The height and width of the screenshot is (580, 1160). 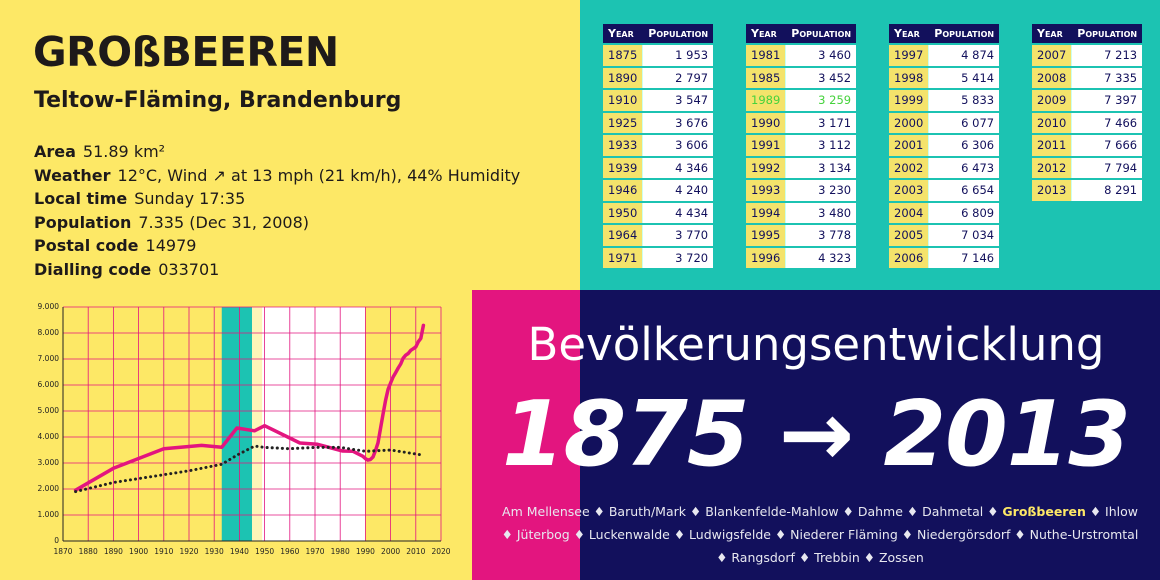 What do you see at coordinates (1107, 100) in the screenshot?
I see `population-cell: 7 397` at bounding box center [1107, 100].